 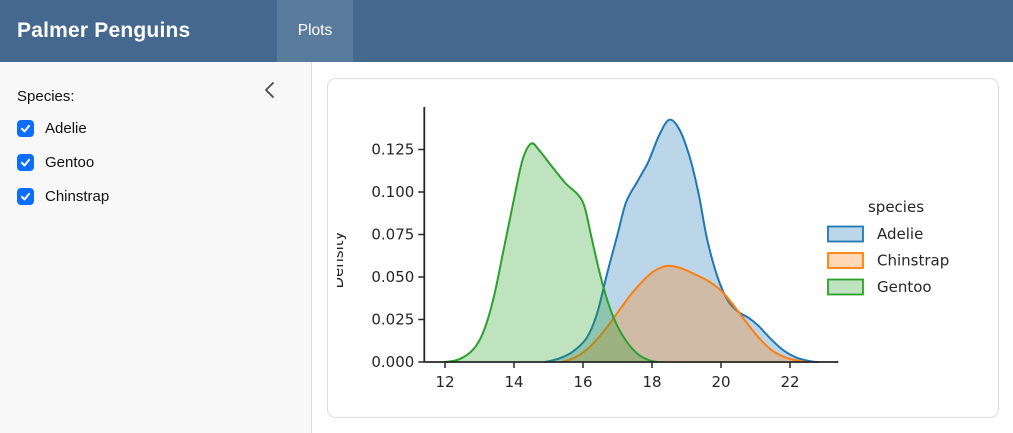 What do you see at coordinates (720, 382) in the screenshot?
I see `svg-text: 20` at bounding box center [720, 382].